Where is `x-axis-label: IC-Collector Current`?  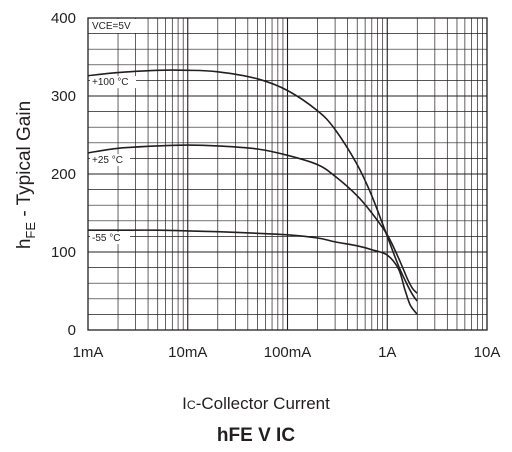
x-axis-label: IC-Collector Current is located at coordinates (256, 403).